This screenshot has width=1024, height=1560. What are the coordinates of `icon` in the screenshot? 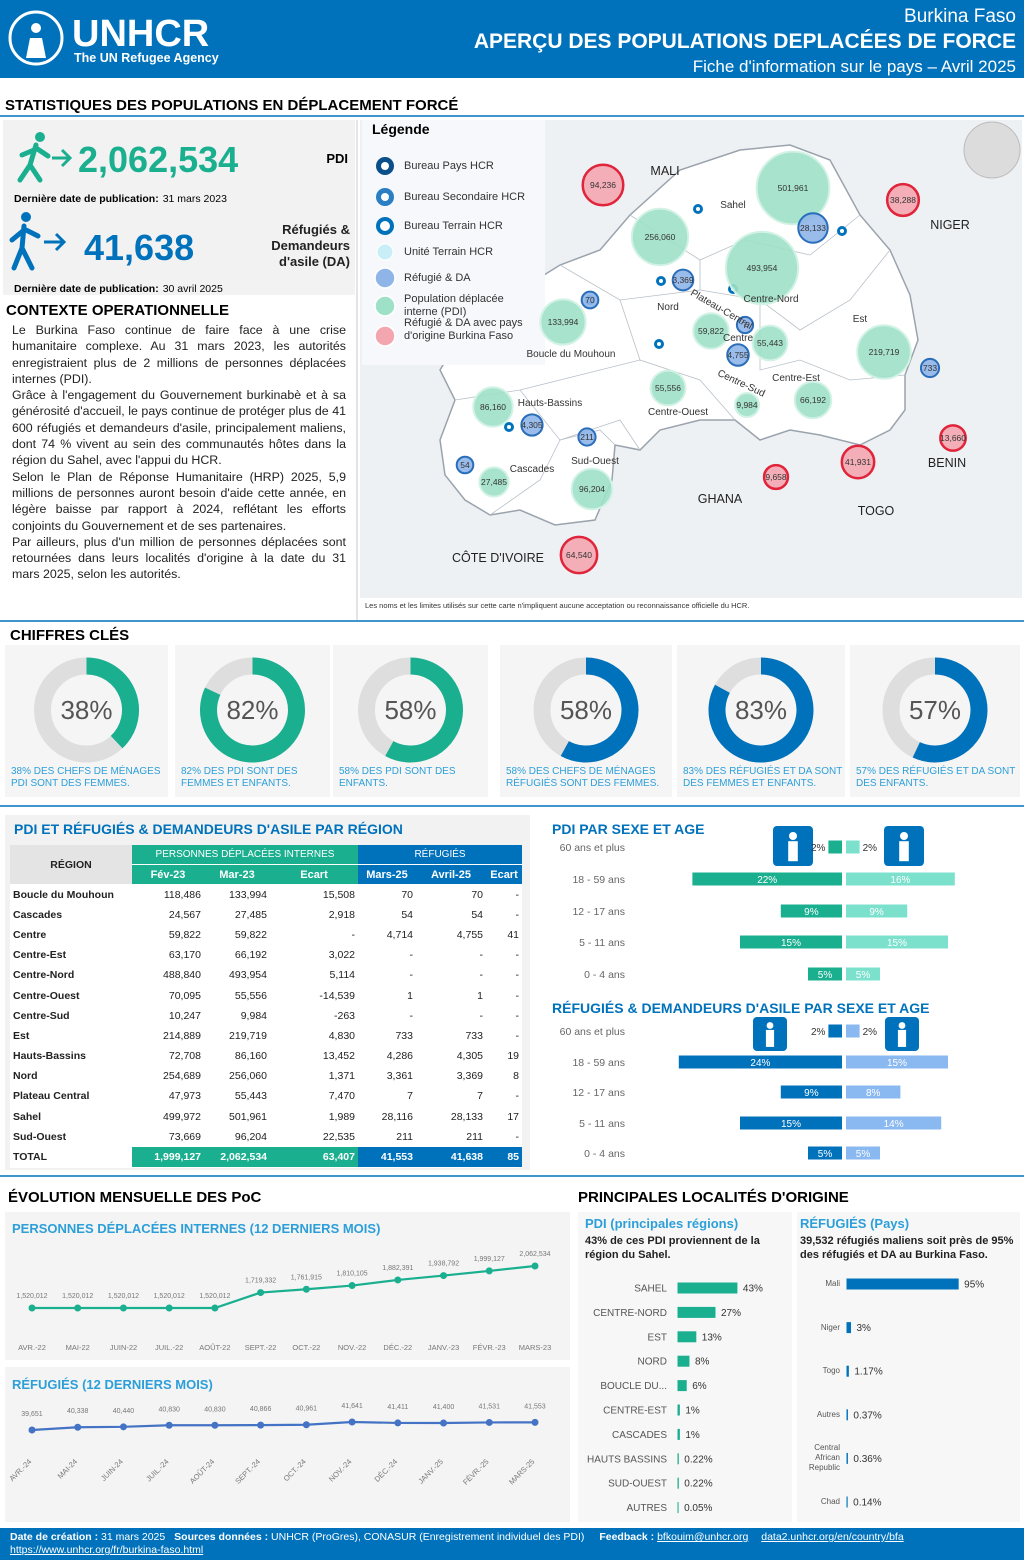 It's located at (40, 137).